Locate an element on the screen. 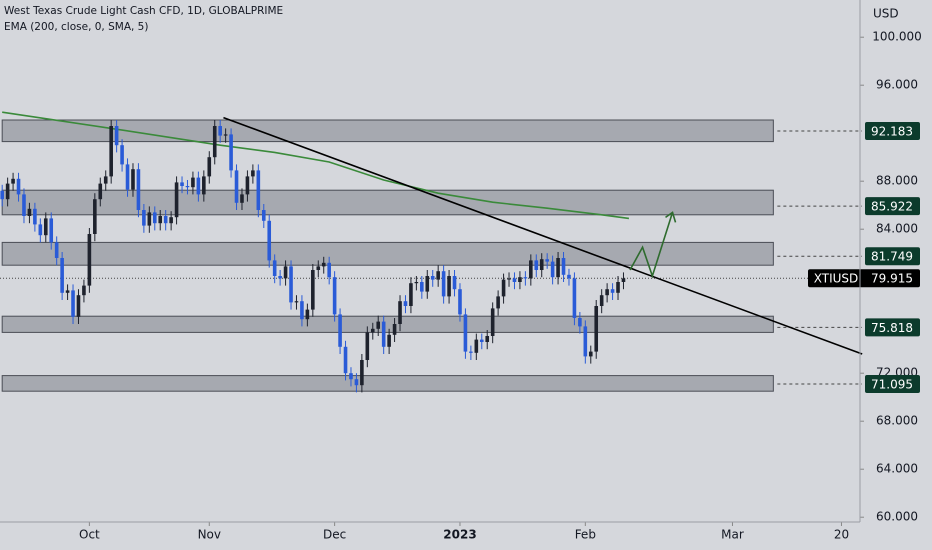 The image size is (932, 550). level-label: 81.749 is located at coordinates (892, 257).